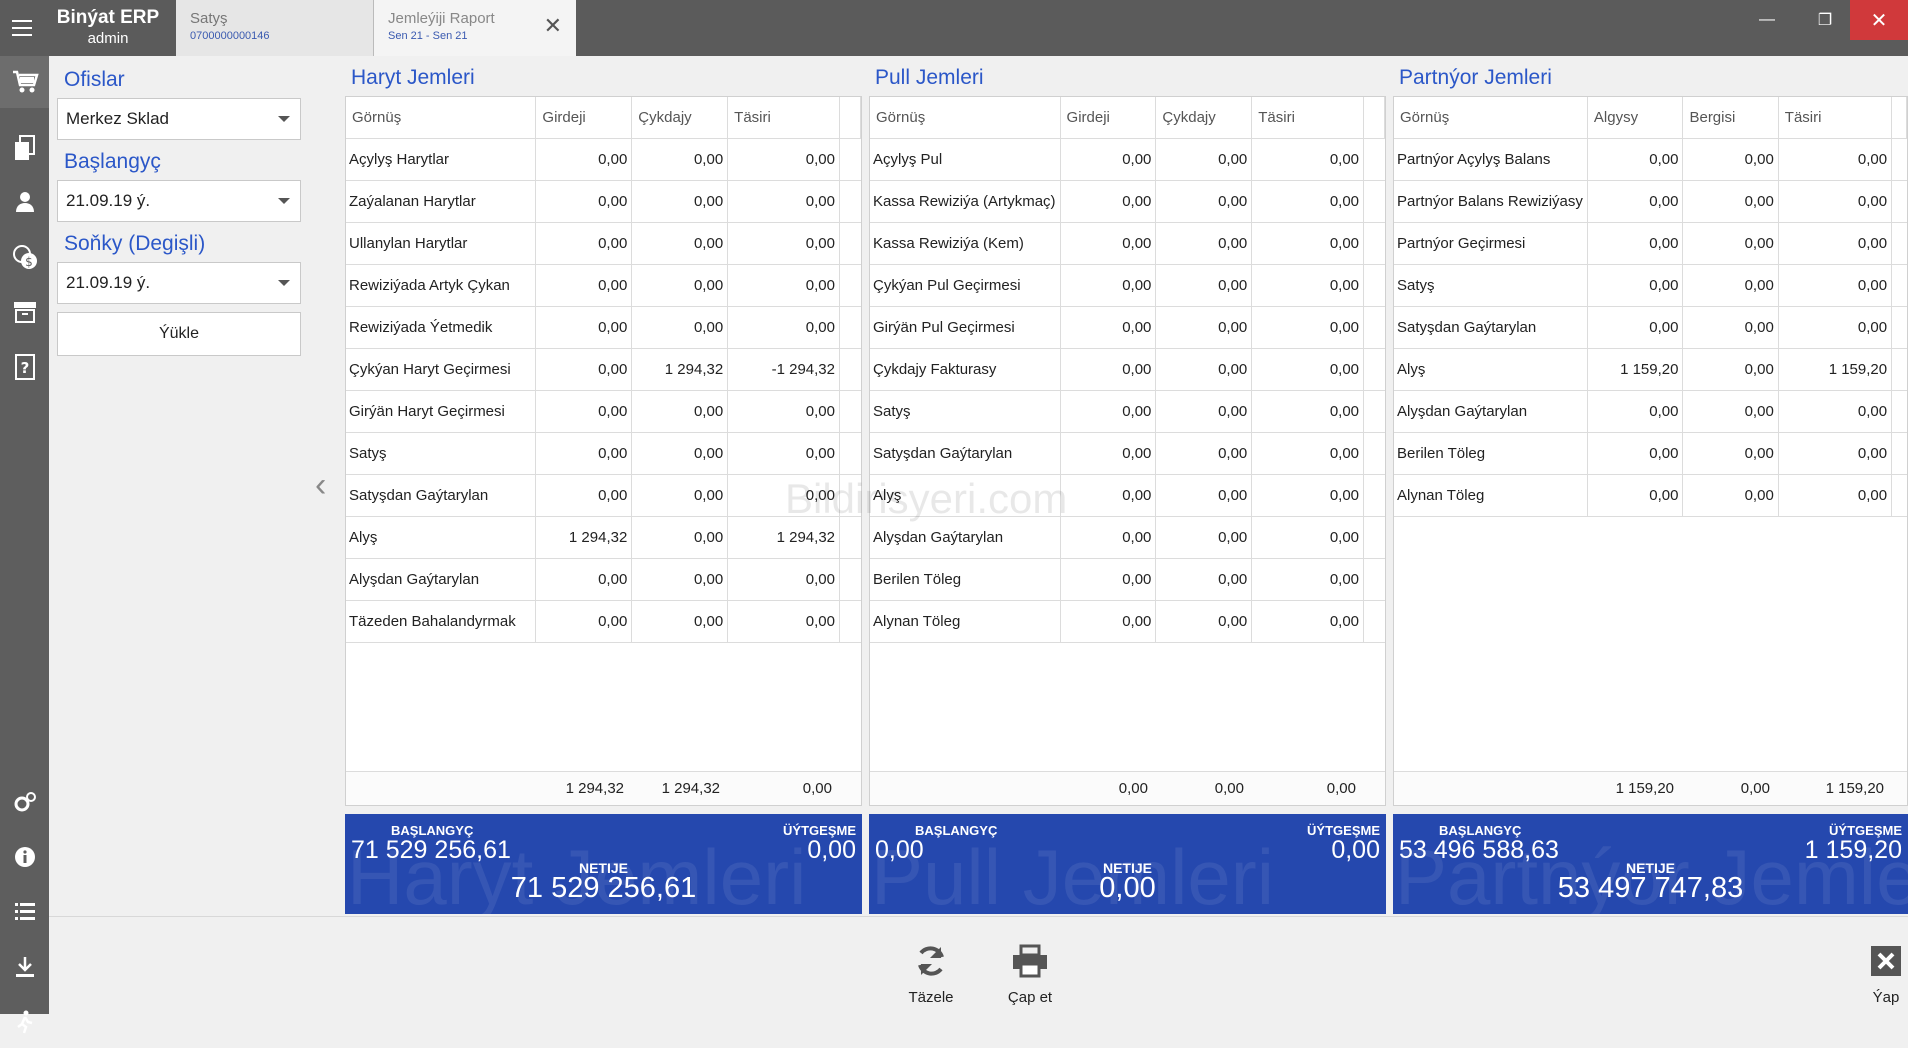 Image resolution: width=1908 pixels, height=1048 pixels. I want to click on archive-icon, so click(24, 312).